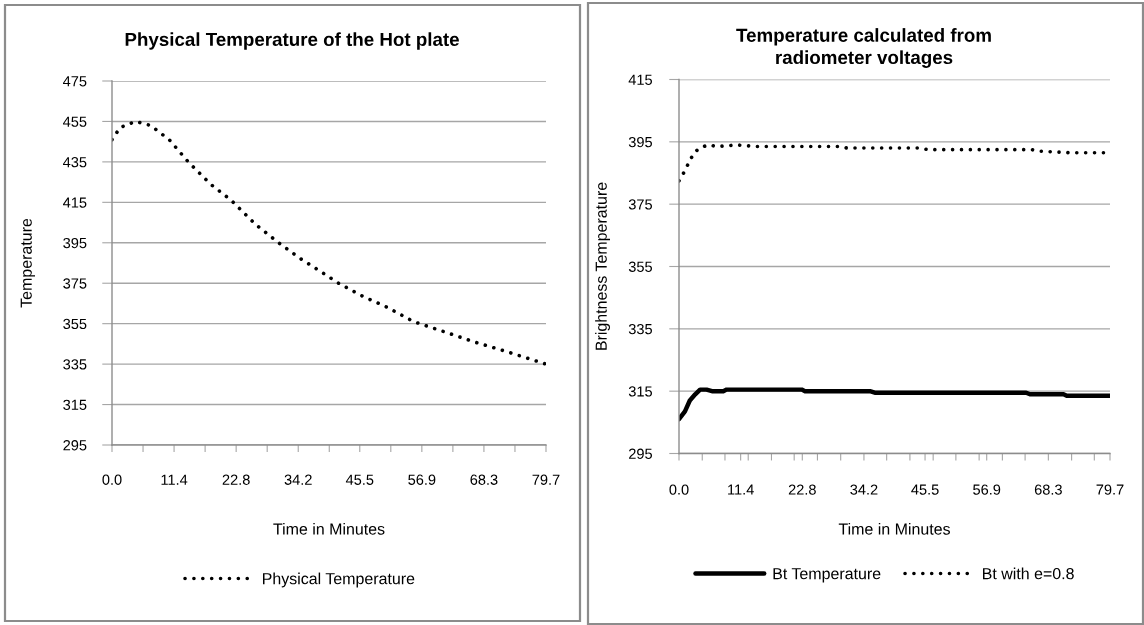 This screenshot has width=1144, height=625. I want to click on legend-label: Physical Temperature, so click(339, 580).